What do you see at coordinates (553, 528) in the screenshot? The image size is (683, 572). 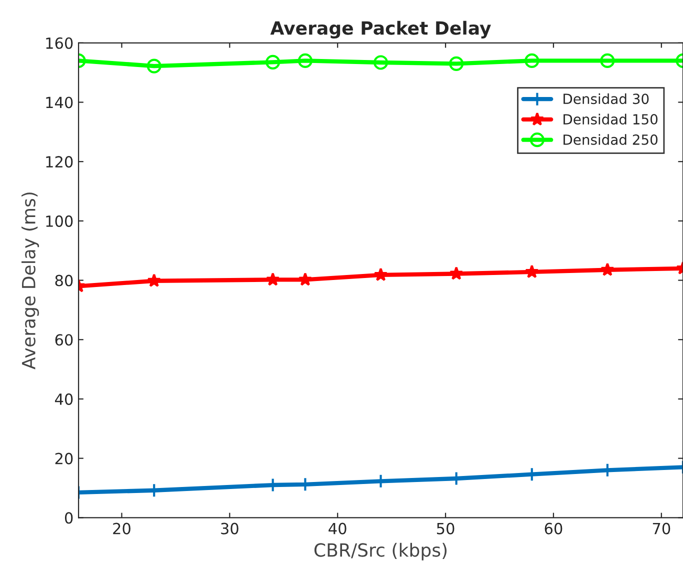 I see `x-tick-label: 60` at bounding box center [553, 528].